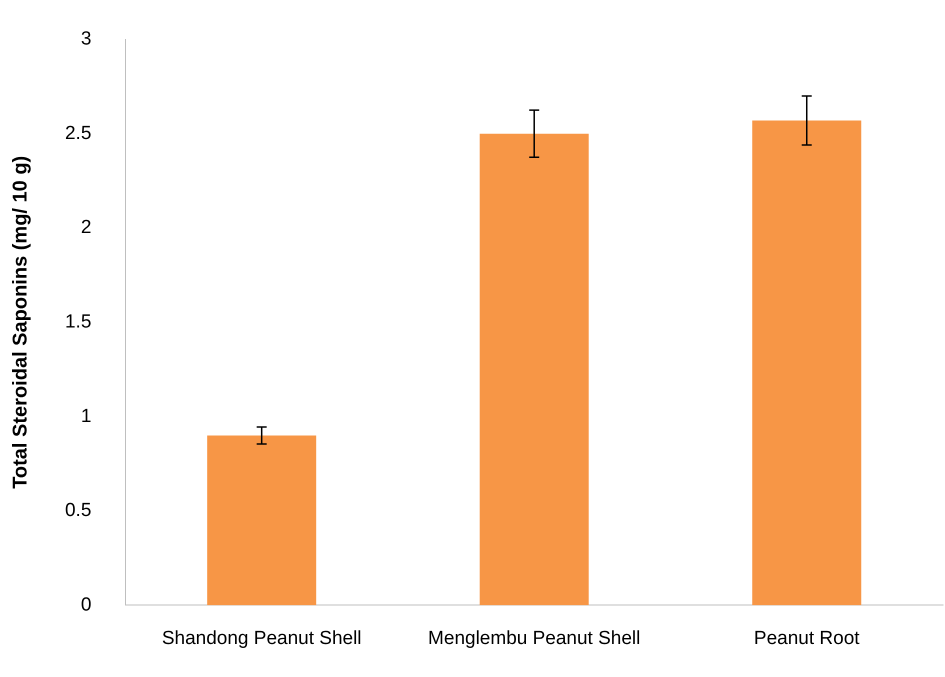 The image size is (945, 677). I want to click on y-tick-label: 0.5, so click(78, 511).